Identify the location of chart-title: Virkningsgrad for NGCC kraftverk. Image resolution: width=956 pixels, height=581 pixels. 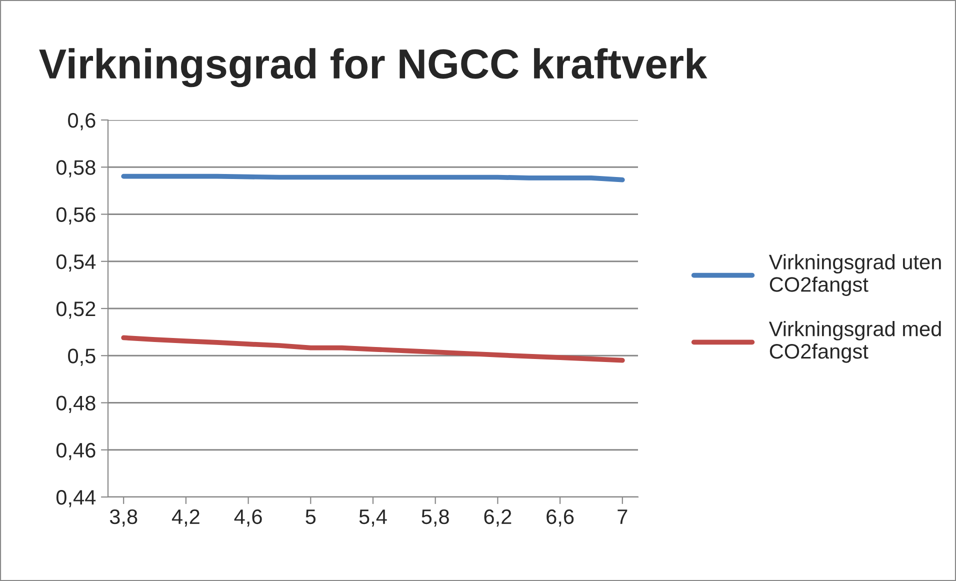
(373, 68).